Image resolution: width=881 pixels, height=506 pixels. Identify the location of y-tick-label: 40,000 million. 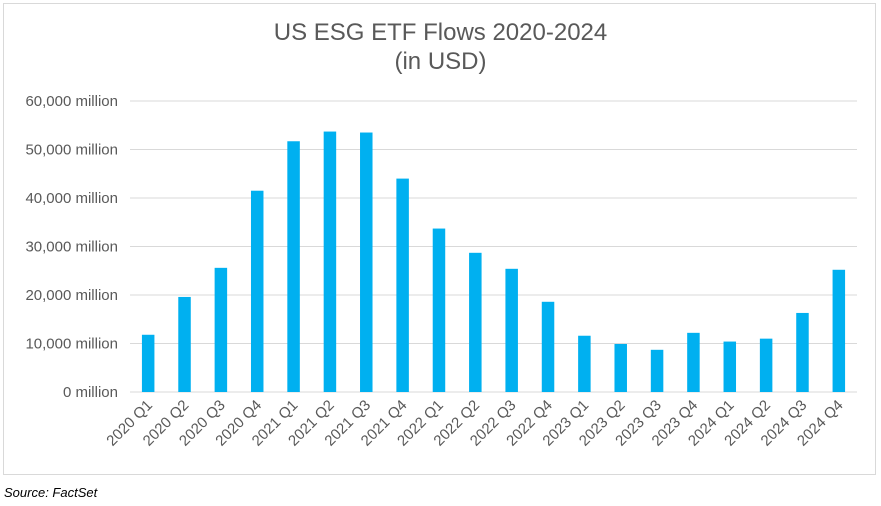
(71, 198).